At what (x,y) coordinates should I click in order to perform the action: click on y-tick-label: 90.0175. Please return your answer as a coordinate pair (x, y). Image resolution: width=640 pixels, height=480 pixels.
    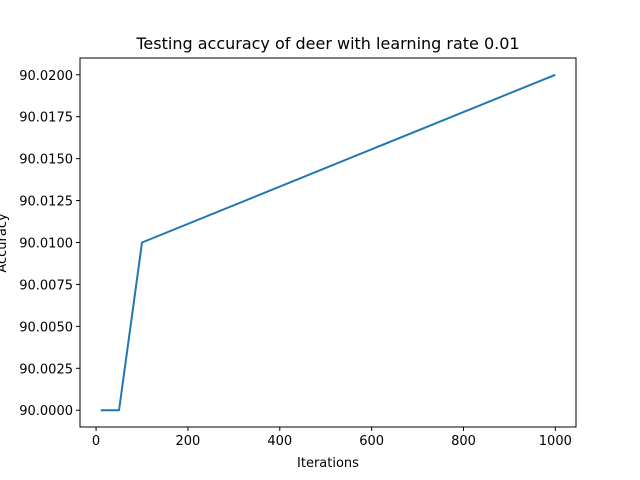
    Looking at the image, I should click on (46, 118).